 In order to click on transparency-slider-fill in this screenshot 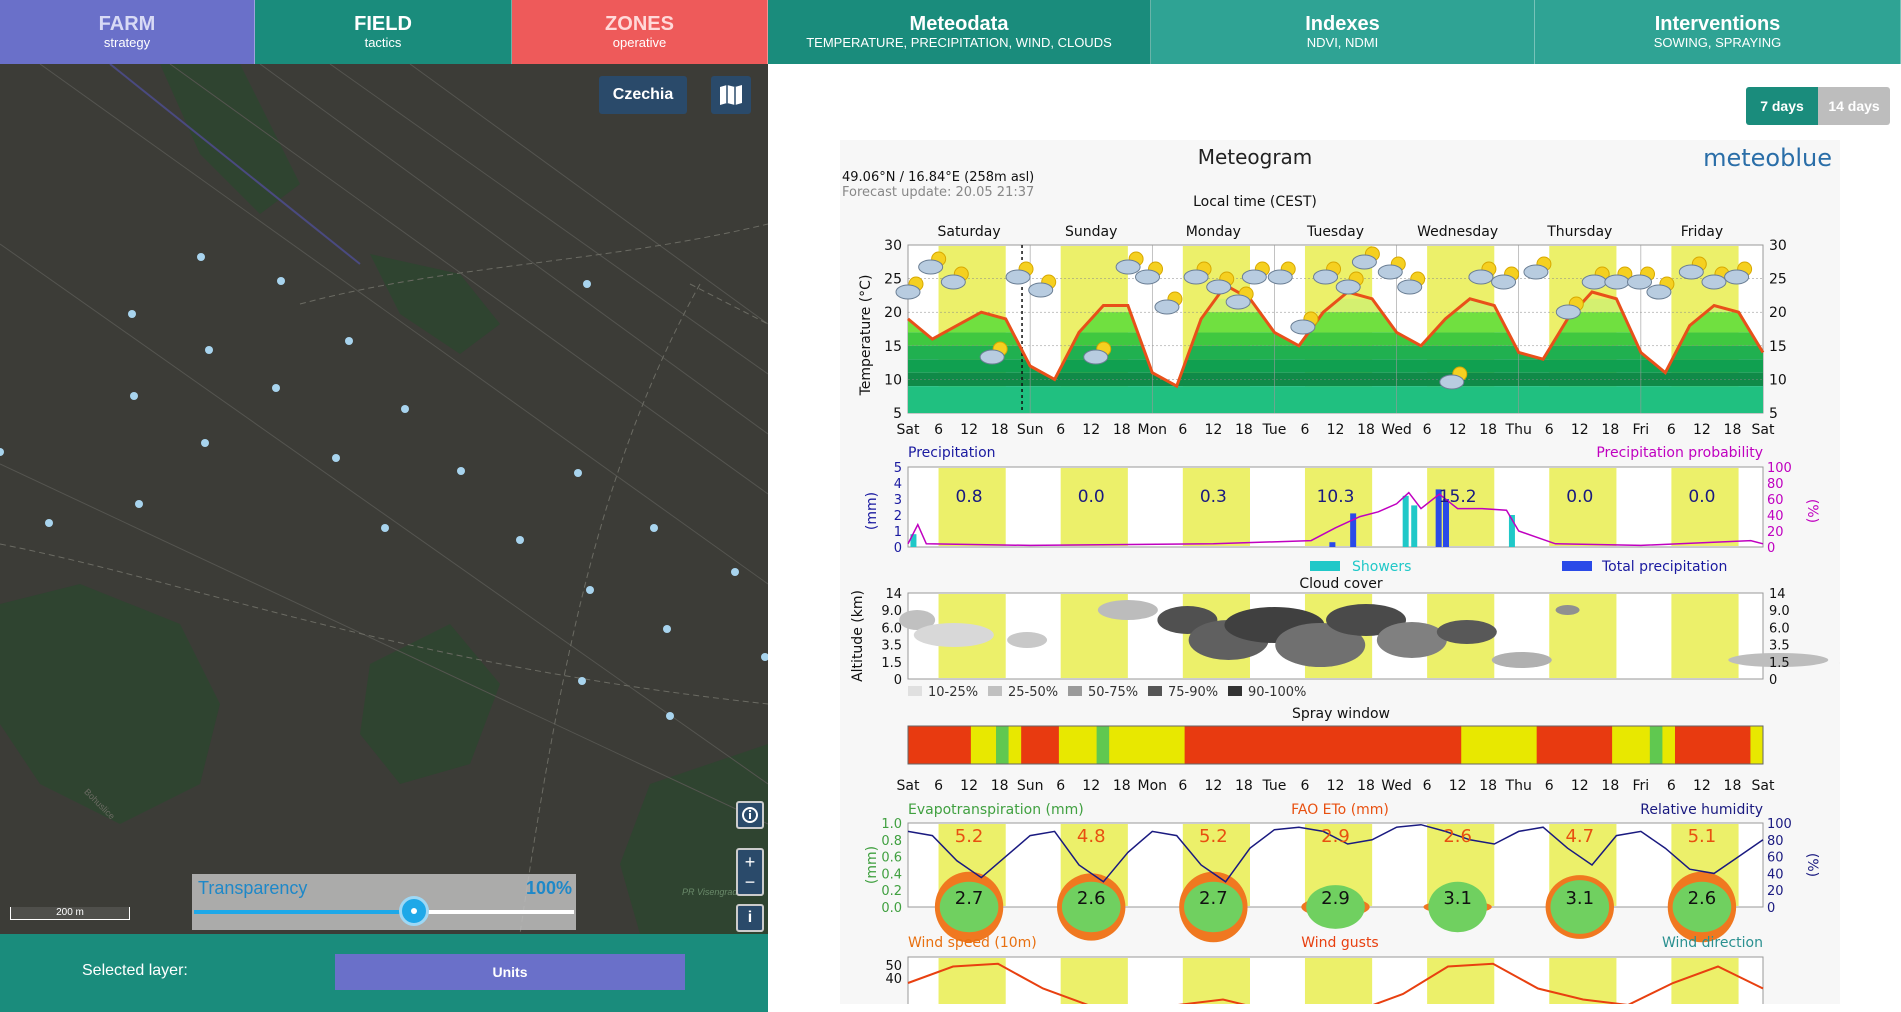, I will do `click(304, 912)`.